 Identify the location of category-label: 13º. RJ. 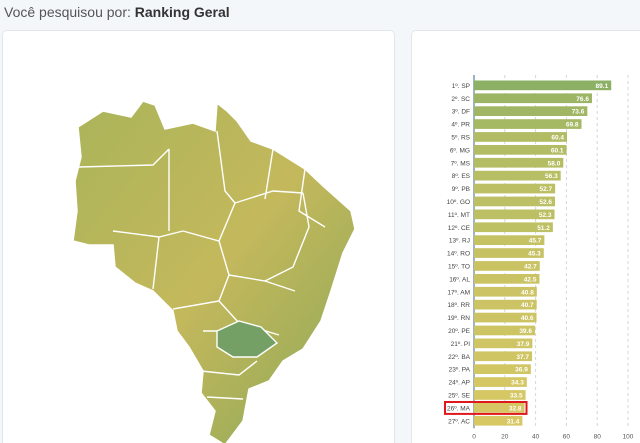
(459, 241).